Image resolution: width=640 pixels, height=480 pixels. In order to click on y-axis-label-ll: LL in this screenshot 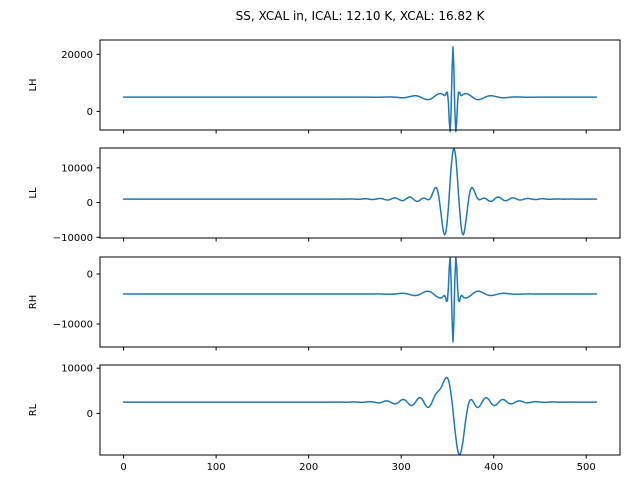, I will do `click(33, 193)`.